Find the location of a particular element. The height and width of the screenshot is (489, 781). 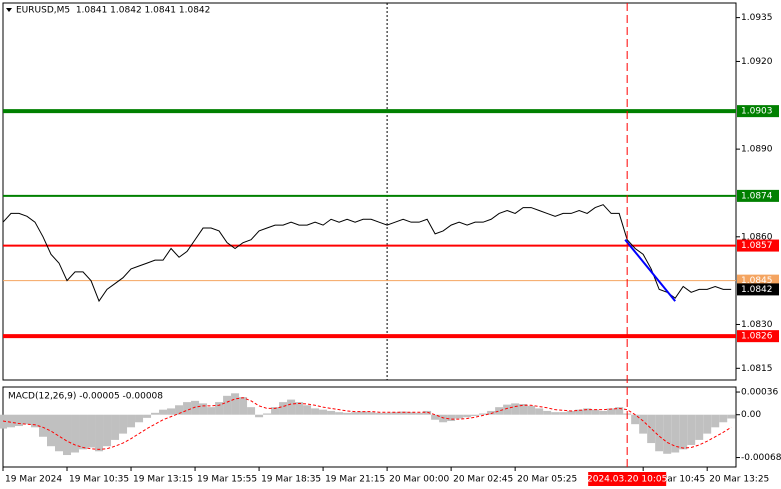

y-tick-label: 1.0935 is located at coordinates (757, 18).